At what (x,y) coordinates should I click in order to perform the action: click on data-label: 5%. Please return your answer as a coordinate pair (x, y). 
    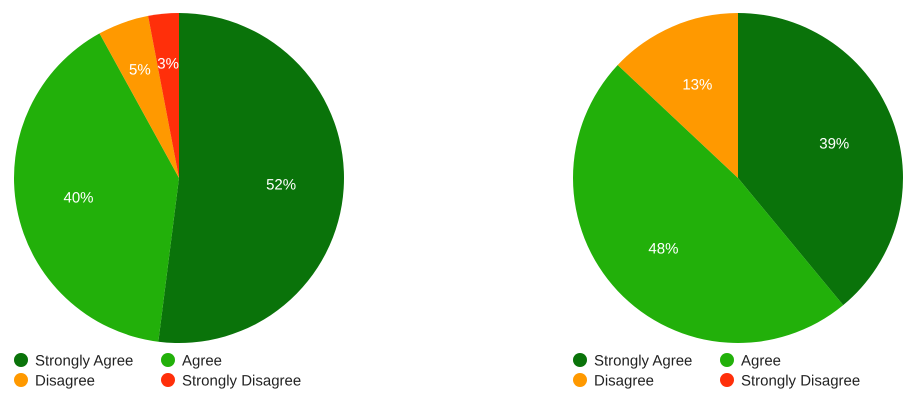
    Looking at the image, I should click on (140, 70).